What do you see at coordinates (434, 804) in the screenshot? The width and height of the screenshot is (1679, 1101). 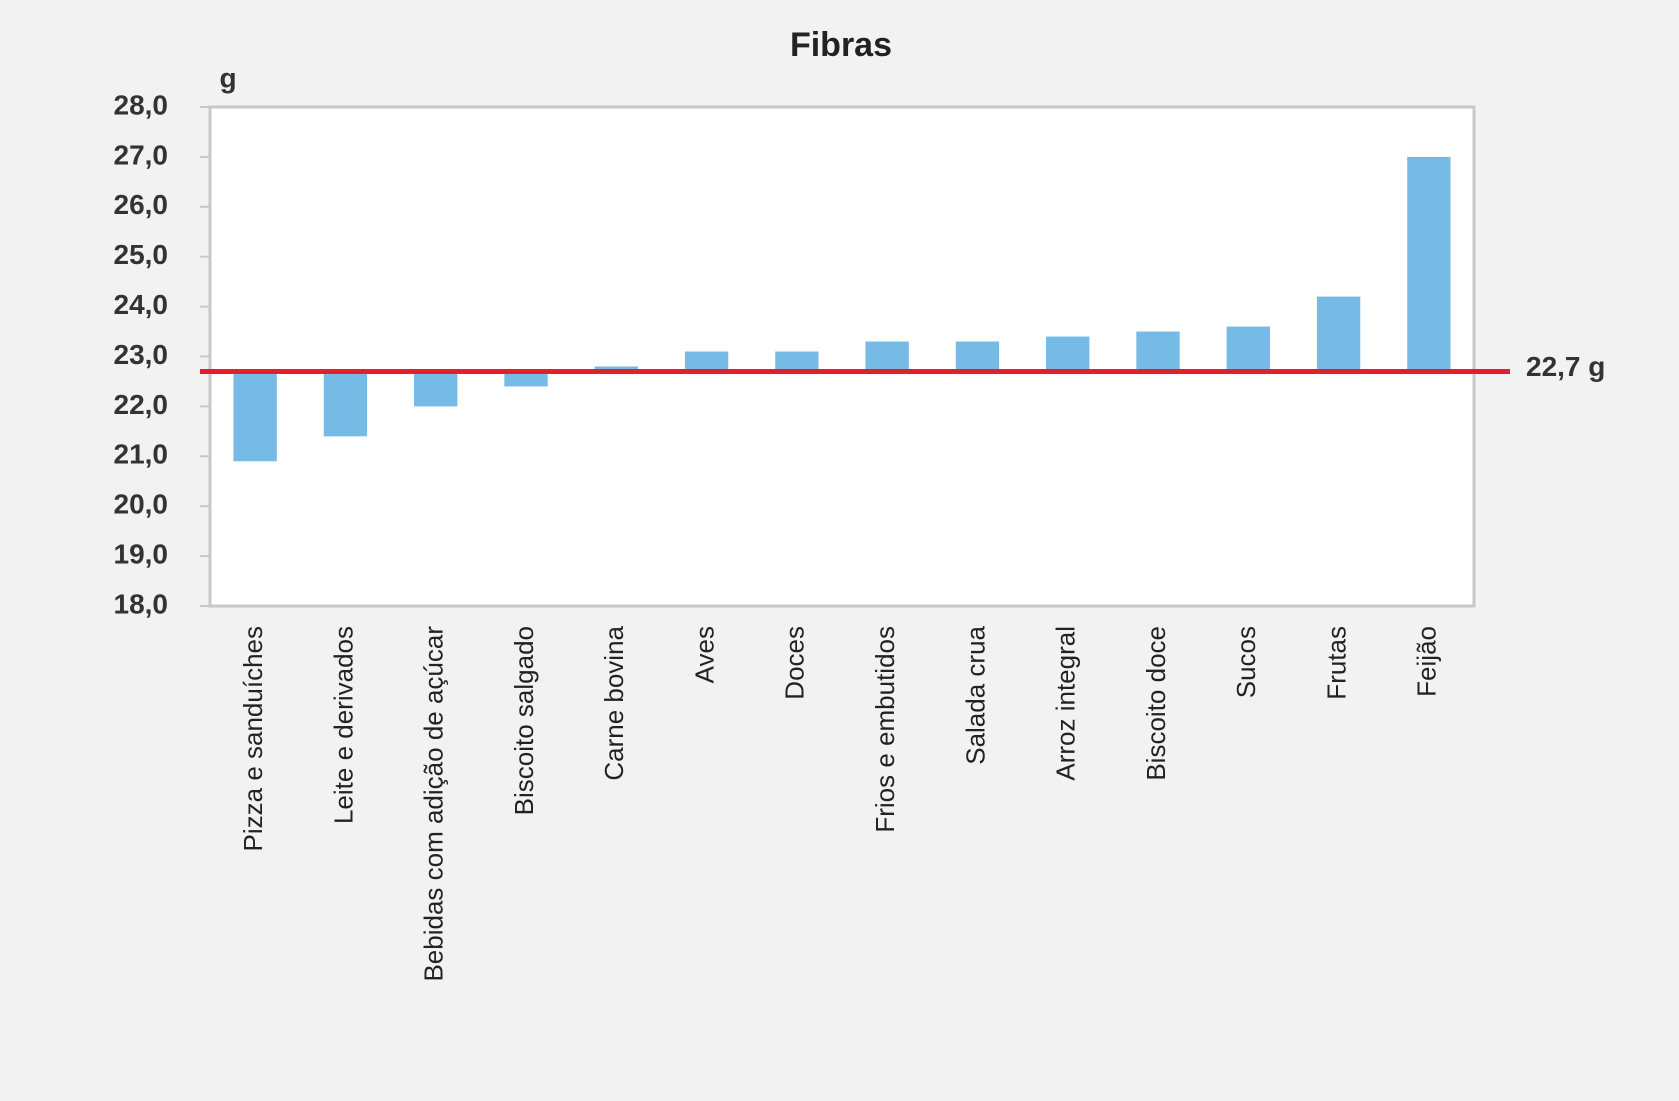 I see `x-tick-label: Bebidas com adição de açúcar` at bounding box center [434, 804].